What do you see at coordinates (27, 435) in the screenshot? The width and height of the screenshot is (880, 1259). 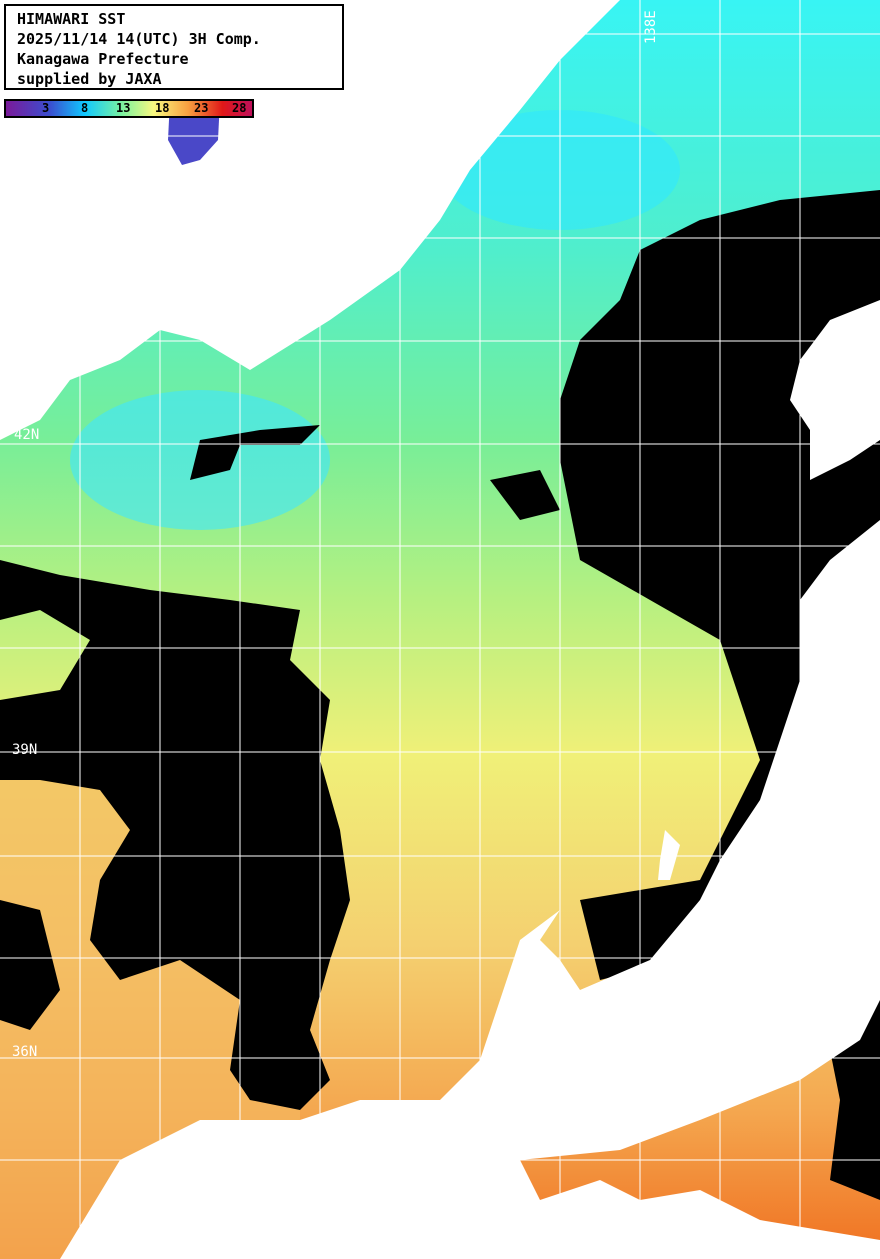 I see `lat-label-42n: 42N` at bounding box center [27, 435].